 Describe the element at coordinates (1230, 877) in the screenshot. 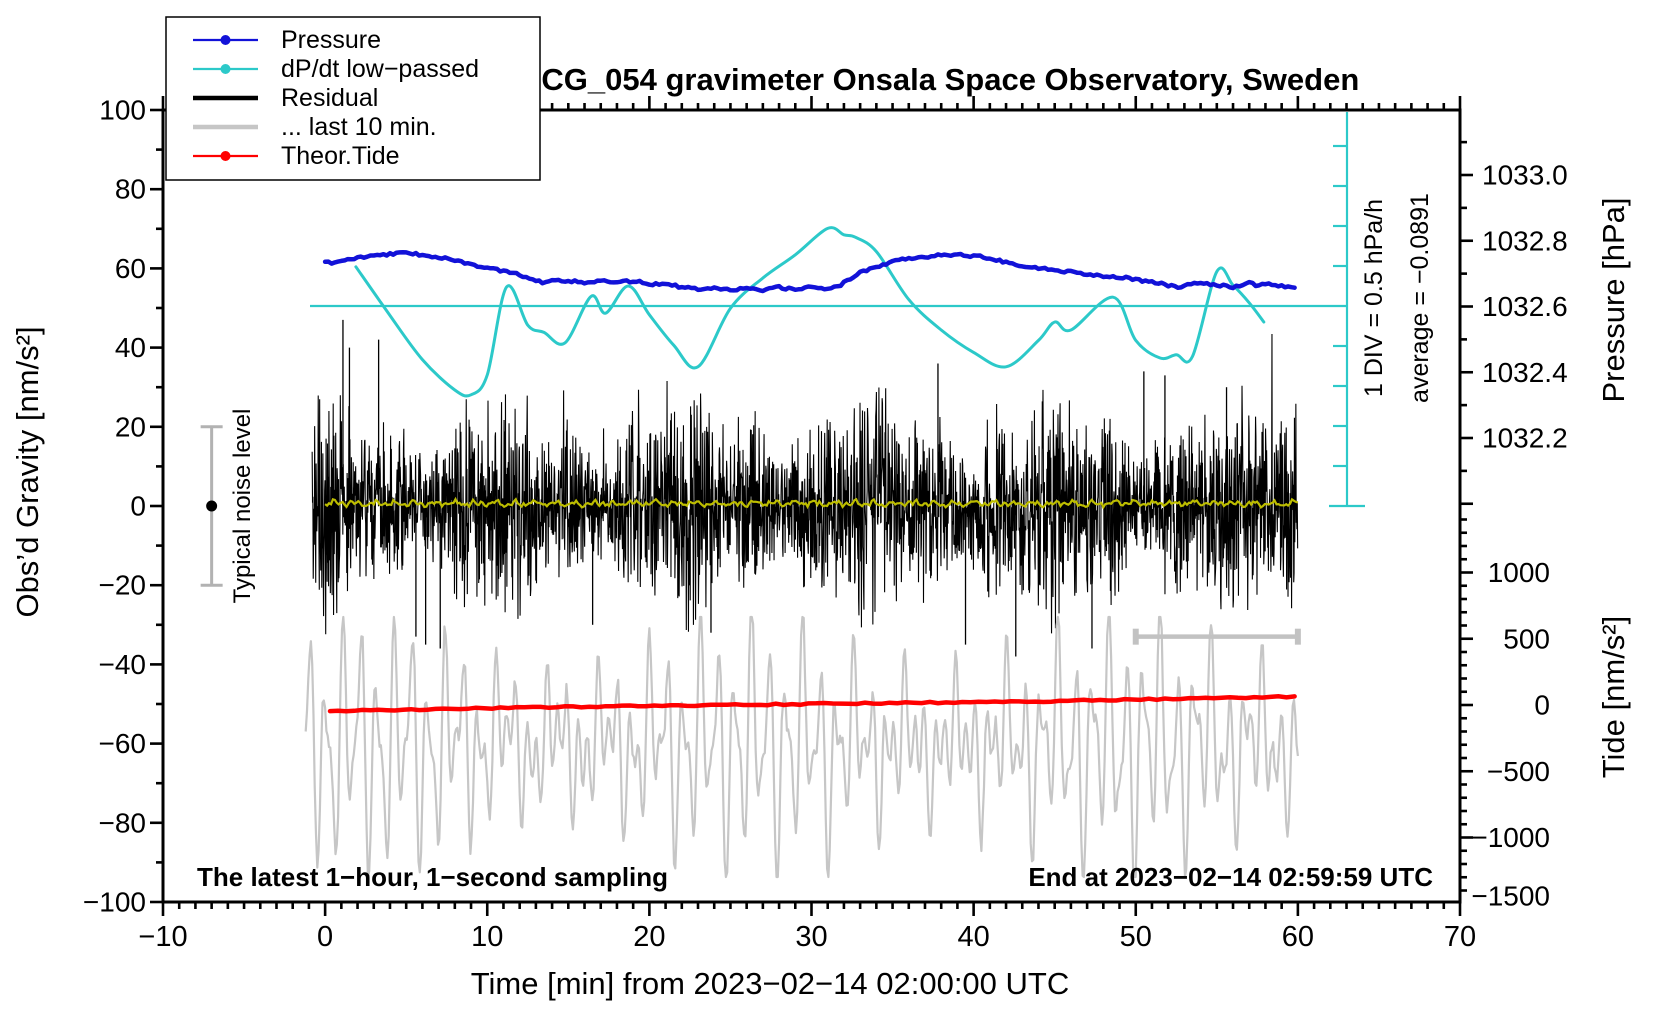

I see `end-time-note: End at 2023−02−14 02:59:59 UTC` at that location.